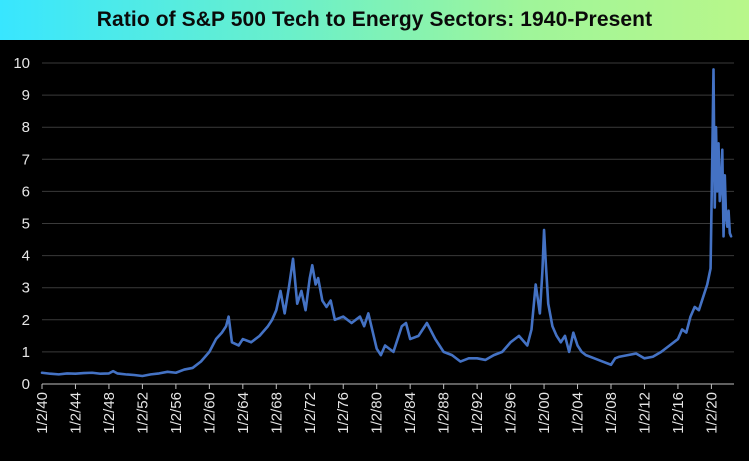  What do you see at coordinates (109, 413) in the screenshot?
I see `x-tick-label: 1/2/48` at bounding box center [109, 413].